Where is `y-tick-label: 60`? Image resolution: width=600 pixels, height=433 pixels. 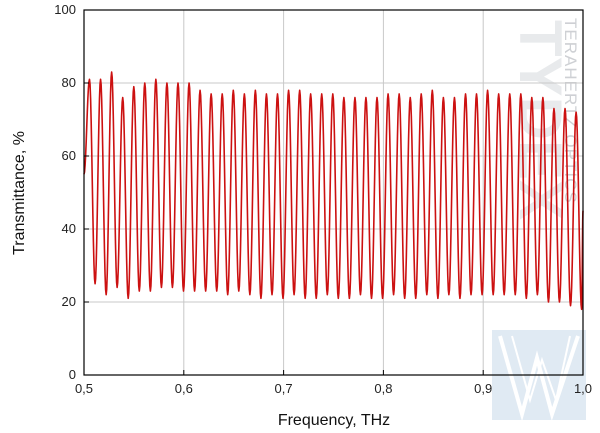 y-tick-label: 60 is located at coordinates (69, 155).